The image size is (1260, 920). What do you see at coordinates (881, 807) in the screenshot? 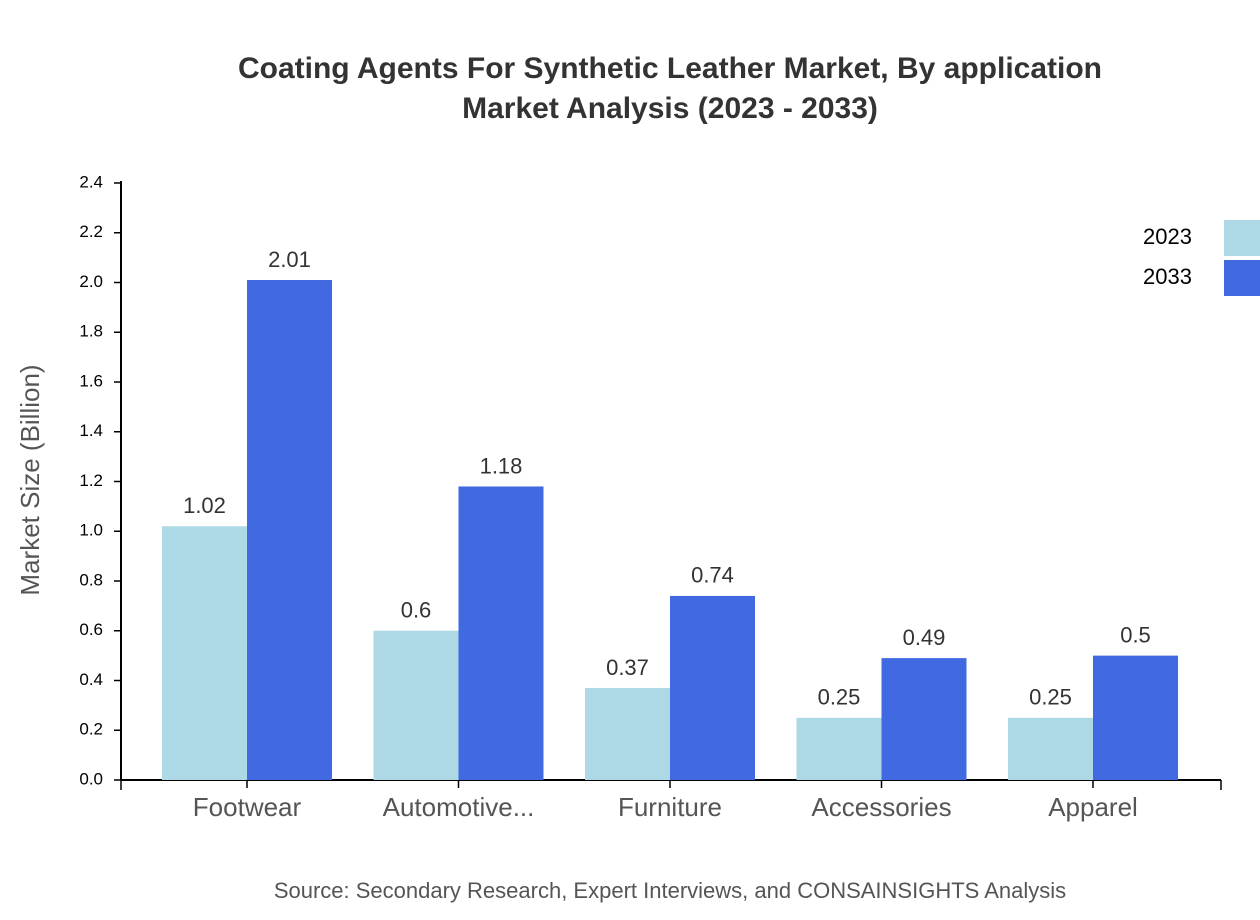
I see `x-tick-label: Accessories` at bounding box center [881, 807].